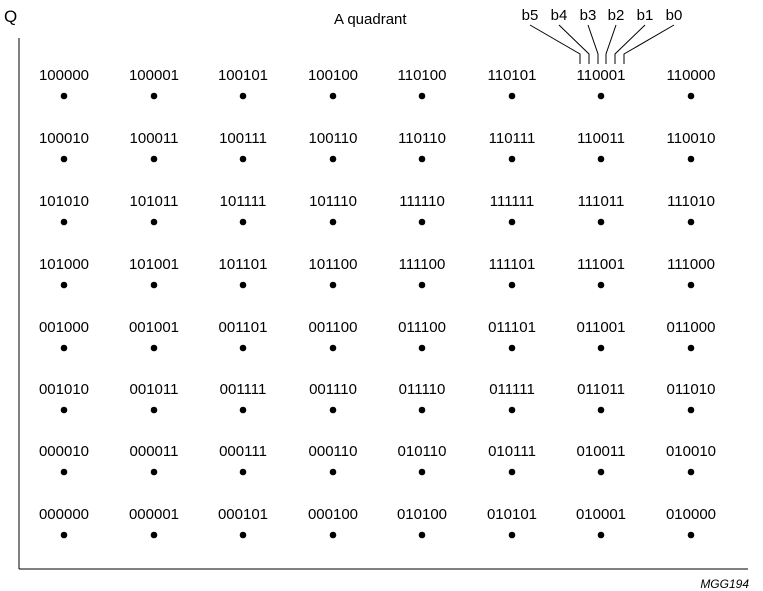 Image resolution: width=763 pixels, height=591 pixels. Describe the element at coordinates (154, 75) in the screenshot. I see `point-code-label: 100001` at that location.